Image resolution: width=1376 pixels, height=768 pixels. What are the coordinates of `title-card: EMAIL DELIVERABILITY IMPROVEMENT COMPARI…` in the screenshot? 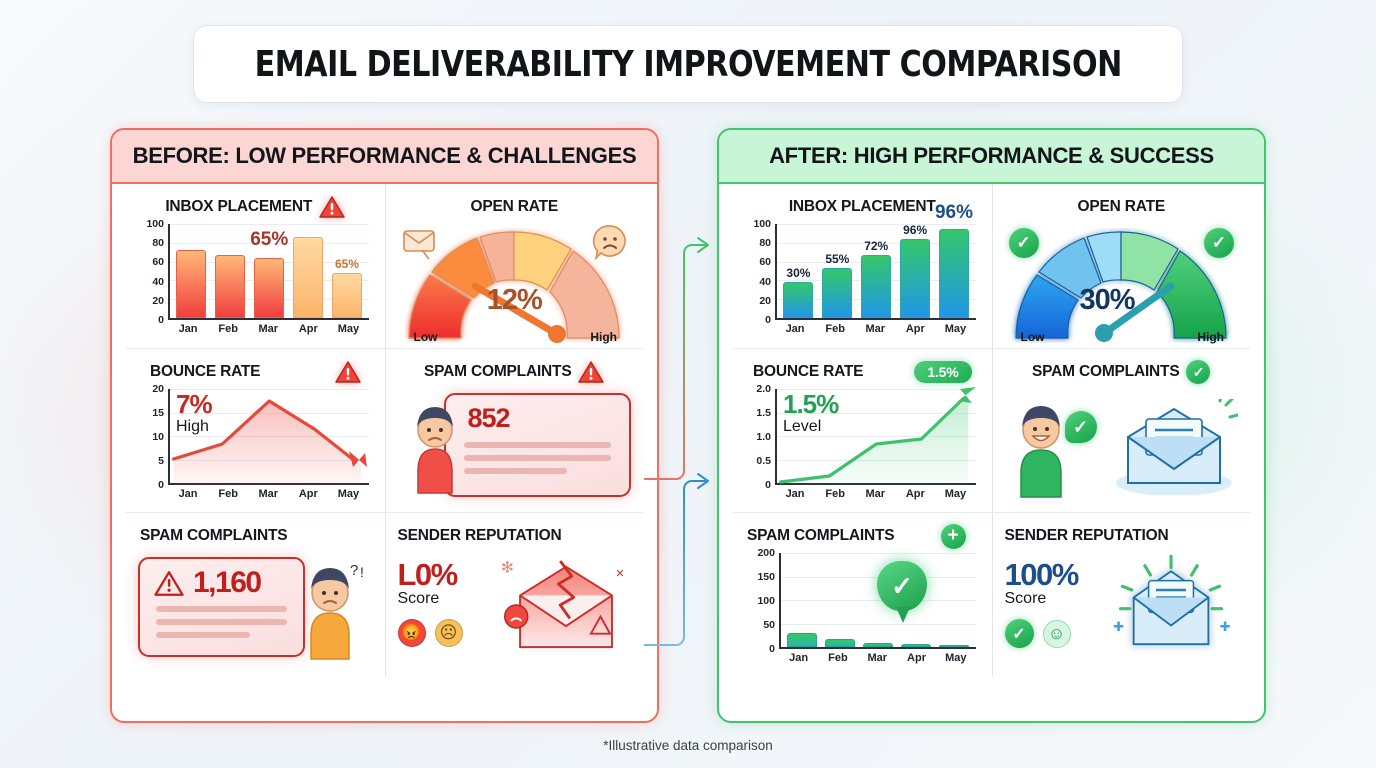 It's located at (688, 64).